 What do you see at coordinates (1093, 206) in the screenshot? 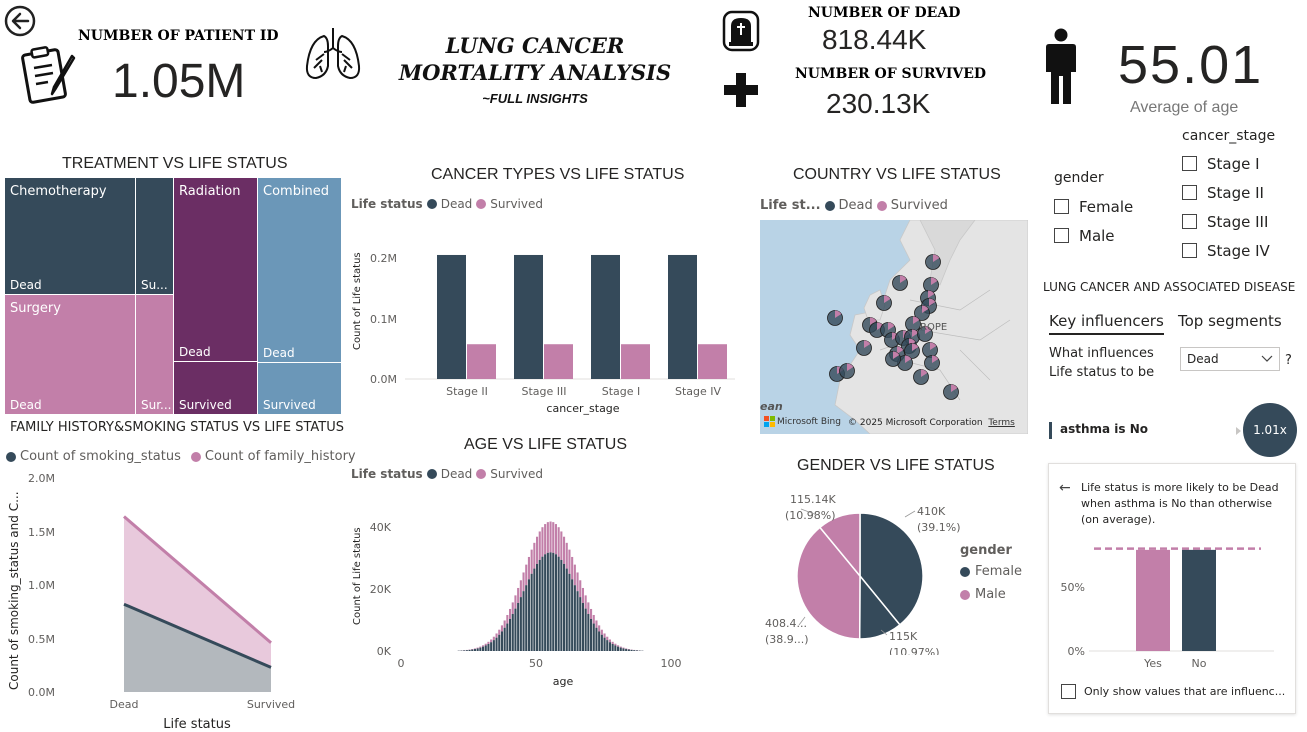
I see `gender-option-female: Female` at bounding box center [1093, 206].